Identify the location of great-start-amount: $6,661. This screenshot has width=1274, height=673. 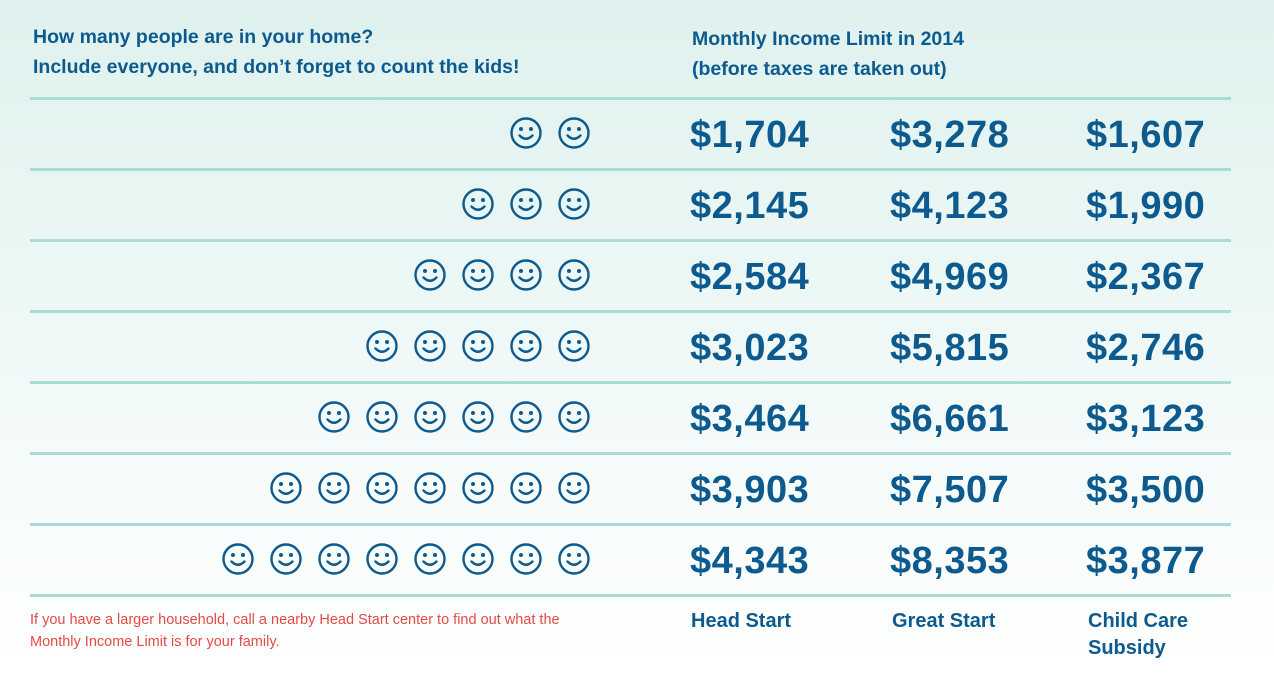
(950, 419).